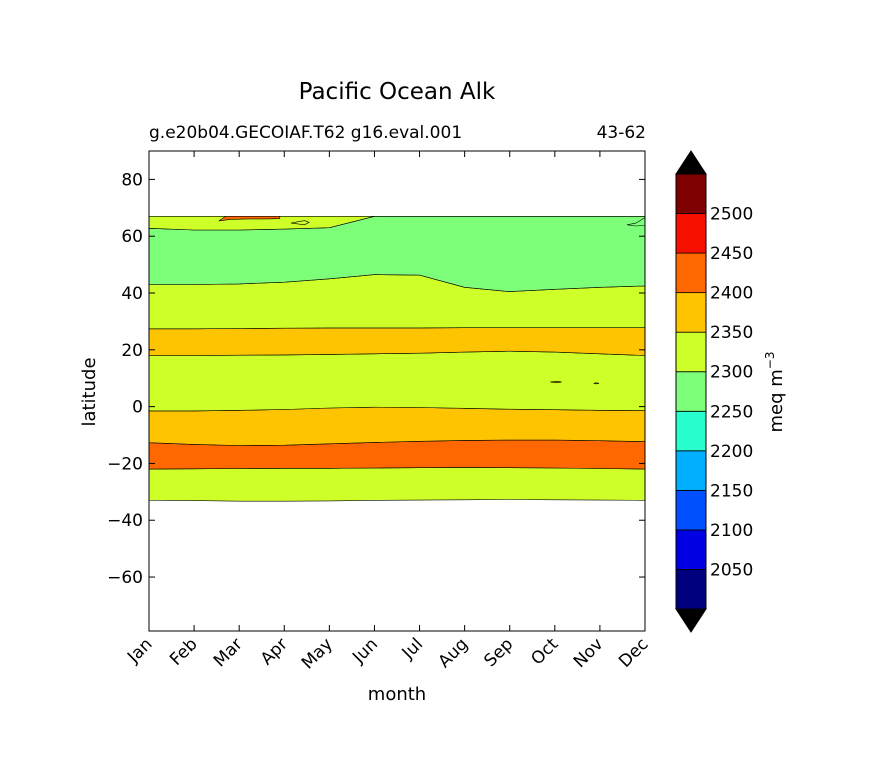 The width and height of the screenshot is (870, 783). I want to click on y-tick-label: 20, so click(132, 351).